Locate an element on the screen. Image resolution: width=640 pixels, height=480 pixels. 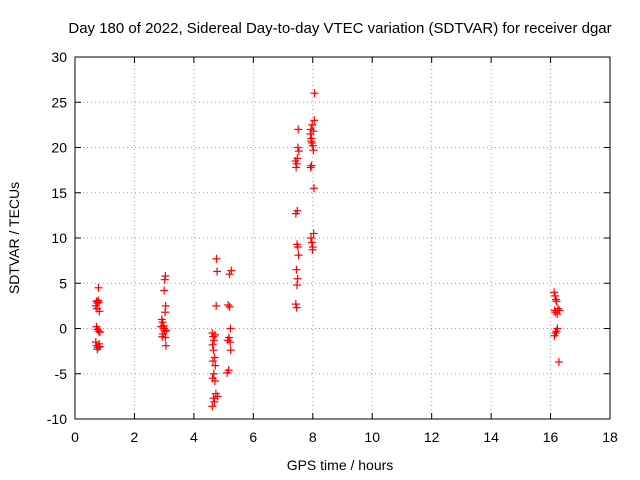
x-tick-label: 12 is located at coordinates (432, 437).